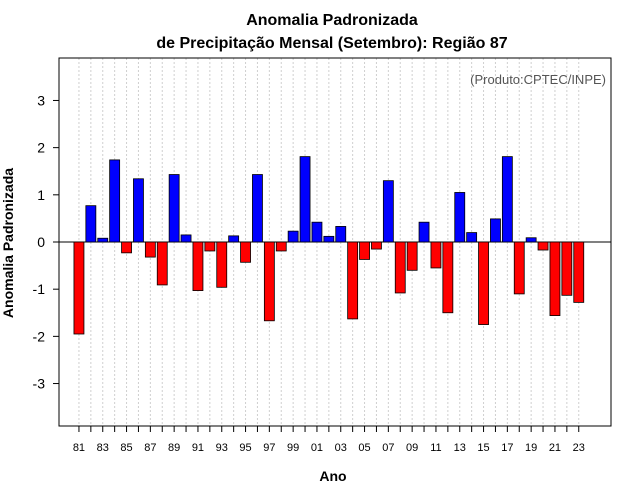  What do you see at coordinates (150, 448) in the screenshot?
I see `x-tick-label: 87` at bounding box center [150, 448].